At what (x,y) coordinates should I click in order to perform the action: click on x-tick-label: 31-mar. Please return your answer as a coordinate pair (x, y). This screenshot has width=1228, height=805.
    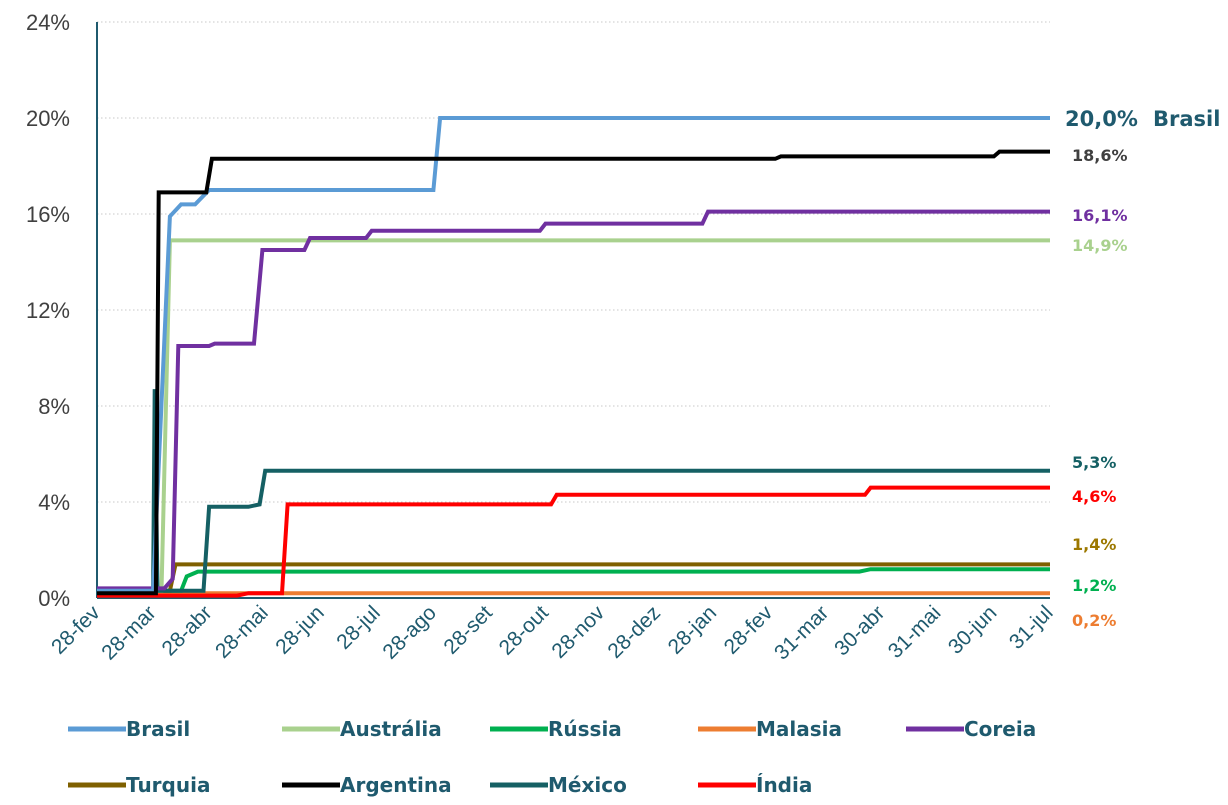
    Looking at the image, I should click on (801, 632).